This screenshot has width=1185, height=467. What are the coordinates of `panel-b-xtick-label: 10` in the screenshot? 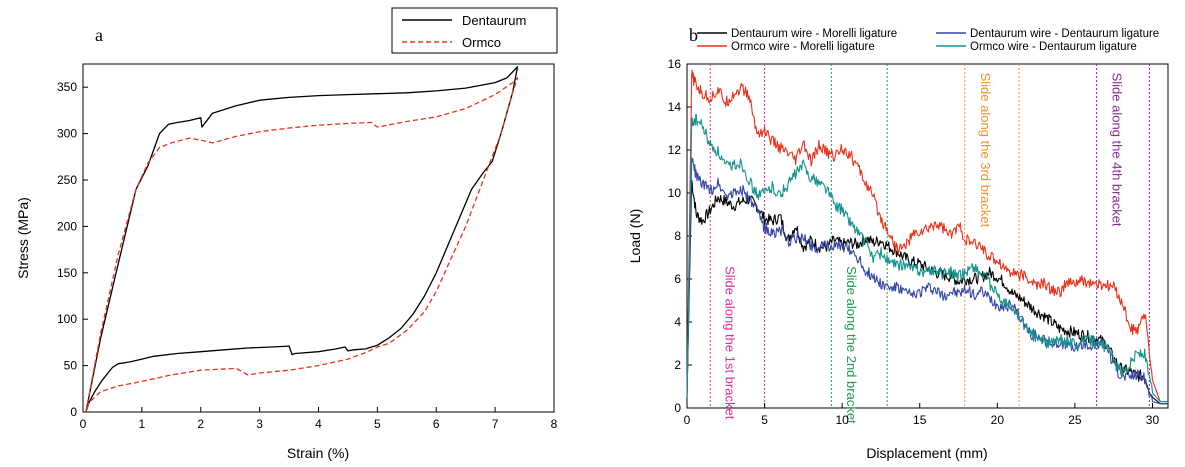 It's located at (842, 420).